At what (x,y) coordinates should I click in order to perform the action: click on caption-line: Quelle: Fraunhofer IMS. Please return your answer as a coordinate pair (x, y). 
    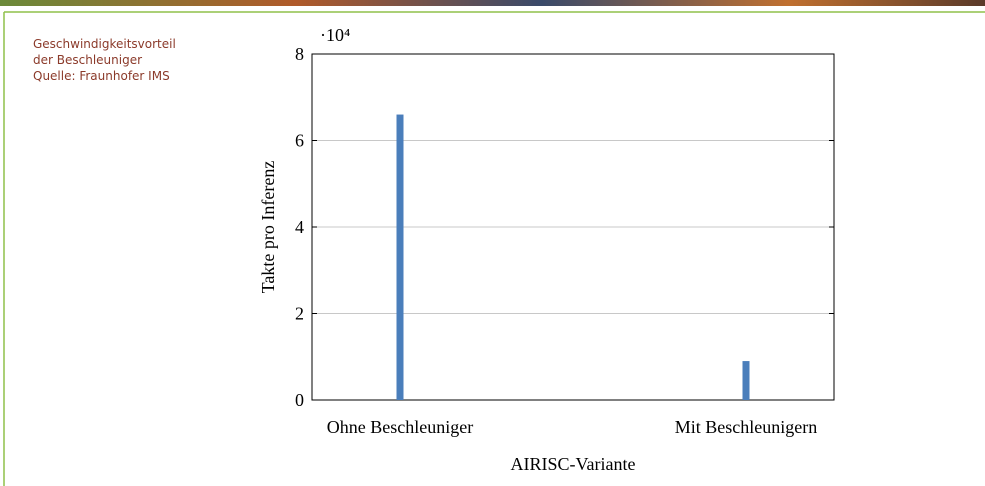
    Looking at the image, I should click on (101, 76).